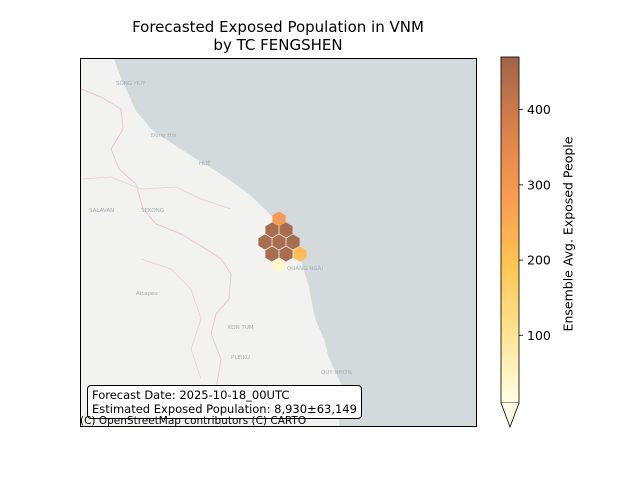 This screenshot has height=480, width=640. What do you see at coordinates (278, 45) in the screenshot?
I see `title-line-2: by TC FENGSHEN` at bounding box center [278, 45].